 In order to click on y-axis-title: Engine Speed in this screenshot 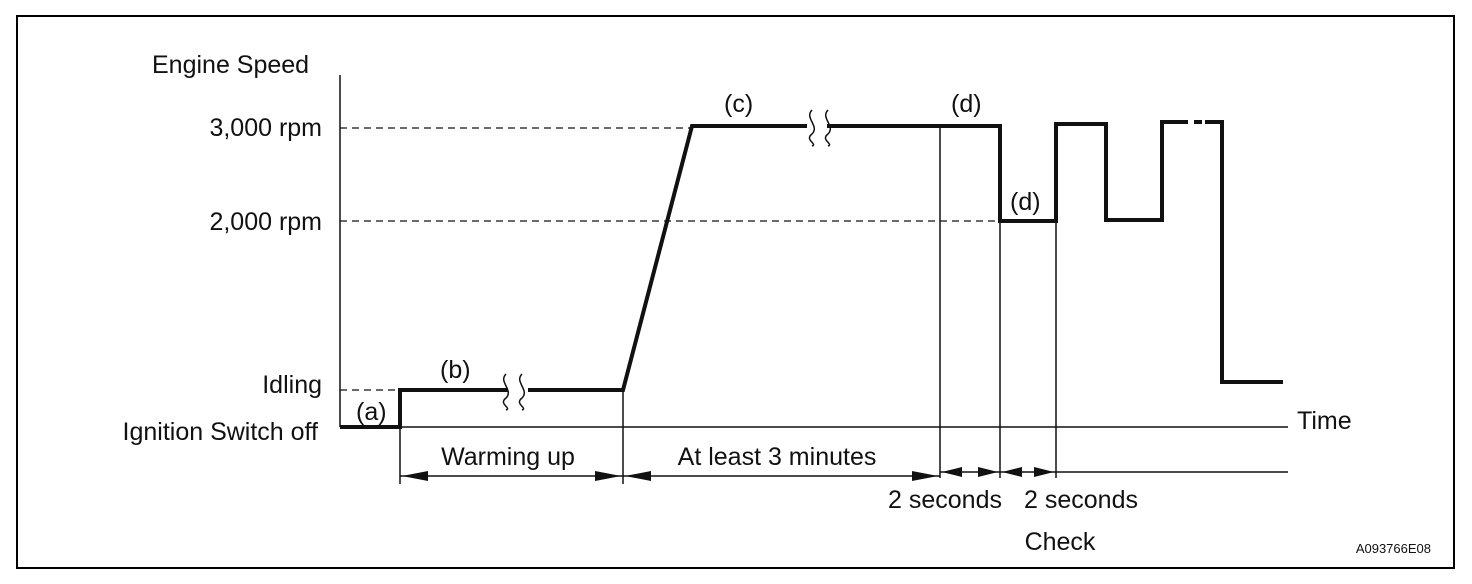, I will do `click(230, 65)`.